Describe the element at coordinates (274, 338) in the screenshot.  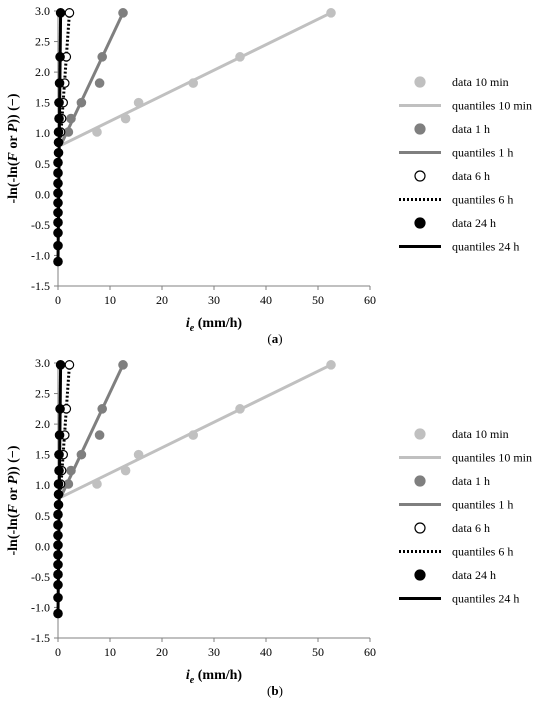
I see `panel-caption: (a)` at that location.